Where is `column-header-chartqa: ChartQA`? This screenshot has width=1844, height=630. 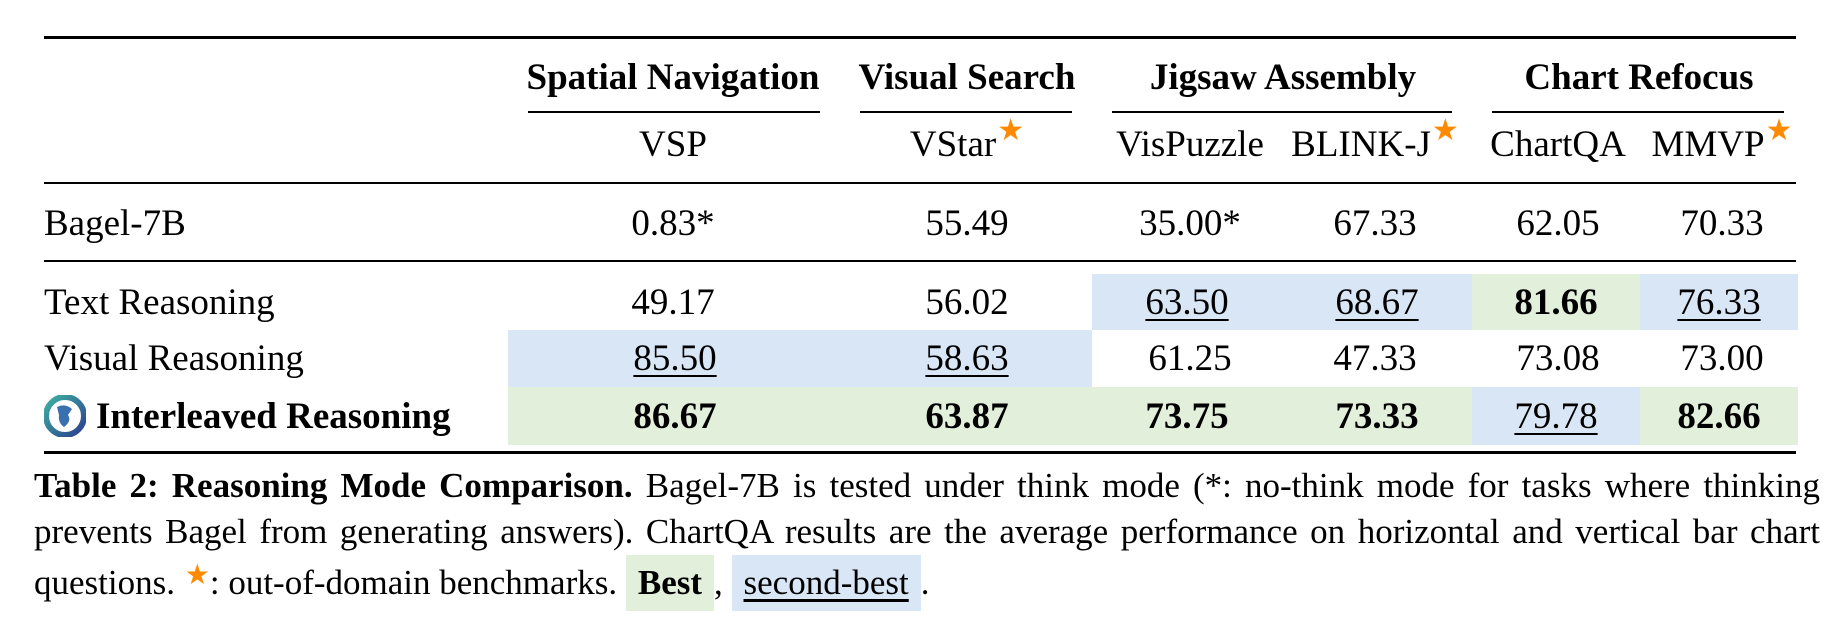 column-header-chartqa: ChartQA is located at coordinates (1558, 144).